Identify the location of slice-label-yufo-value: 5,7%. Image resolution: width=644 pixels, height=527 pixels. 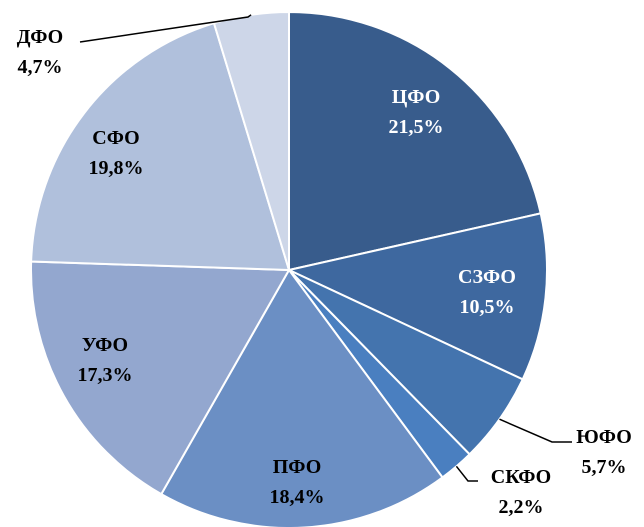
(604, 467).